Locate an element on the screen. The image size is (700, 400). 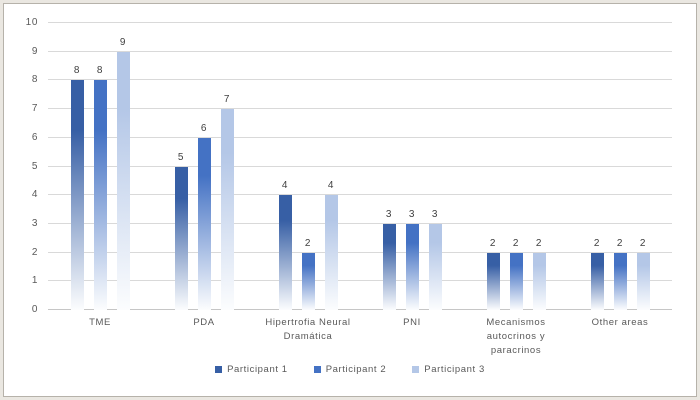
y-tick-label: 4 is located at coordinates (34, 195).